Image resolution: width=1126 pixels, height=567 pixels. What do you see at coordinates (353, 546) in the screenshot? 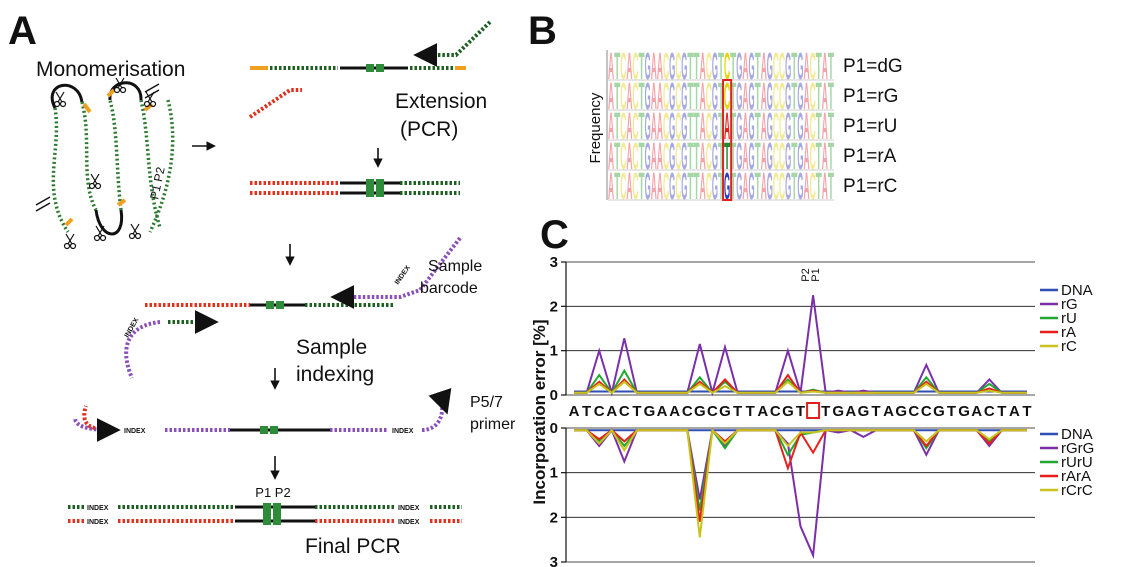
I see `step-label: Final PCR` at bounding box center [353, 546].